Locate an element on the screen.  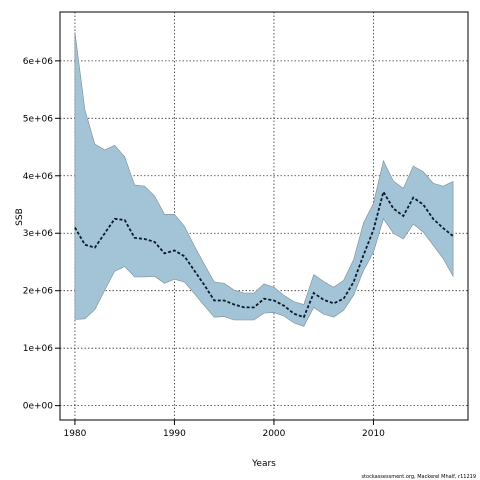
y-axis: 0e+00 1e+06 2e+06 3e+06 4e+06 5e+06 6e+06 is located at coordinates (41, 234).